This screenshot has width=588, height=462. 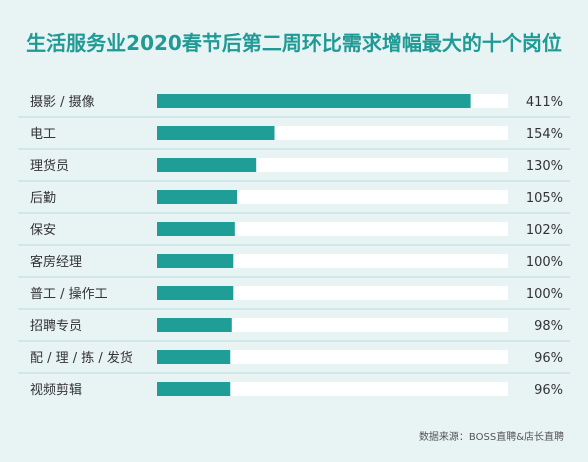 What do you see at coordinates (43, 198) in the screenshot?
I see `category-label: 后勤` at bounding box center [43, 198].